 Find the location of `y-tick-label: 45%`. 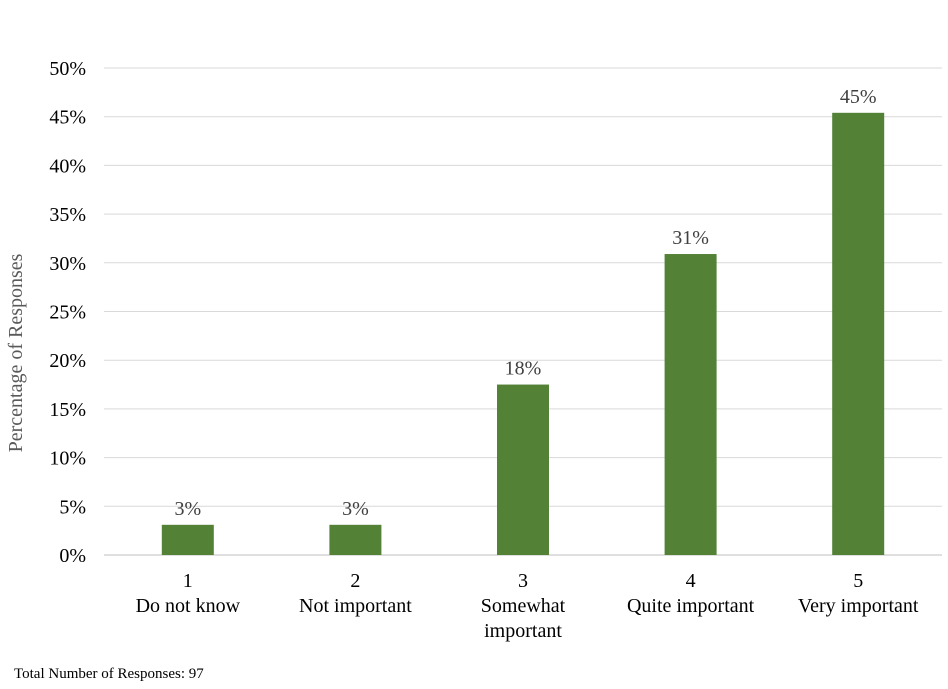

y-tick-label: 45% is located at coordinates (67, 118).